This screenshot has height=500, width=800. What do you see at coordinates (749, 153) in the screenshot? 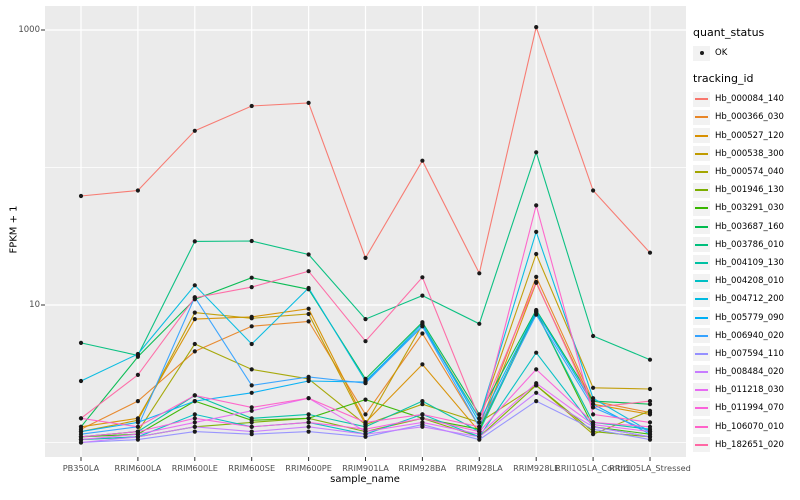
I see `legend-entry-label: Hb_000538_300` at bounding box center [749, 153].